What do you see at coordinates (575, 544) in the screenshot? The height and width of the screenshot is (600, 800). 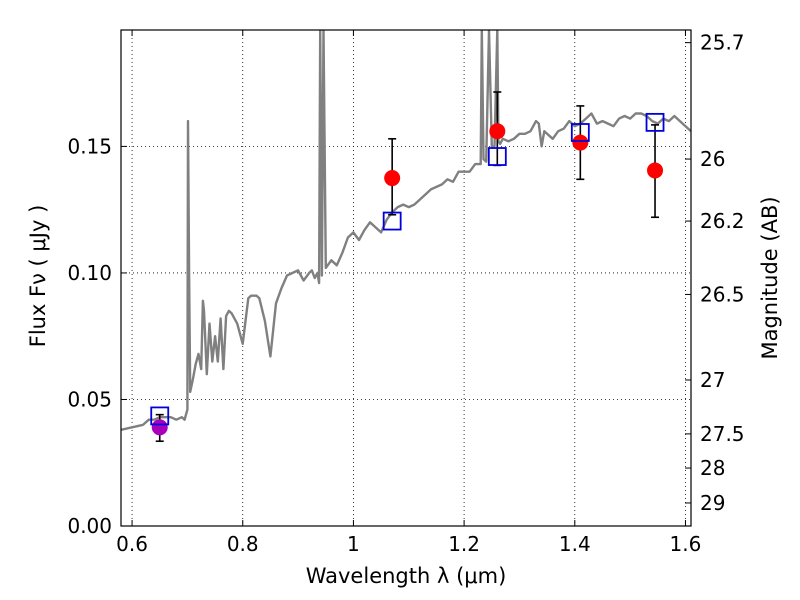 I see `x-tick-label: 1.4` at bounding box center [575, 544].